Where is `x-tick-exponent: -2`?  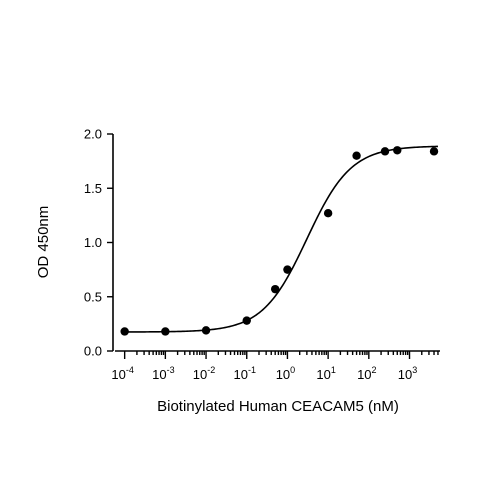 x-tick-exponent: -2 is located at coordinates (211, 370).